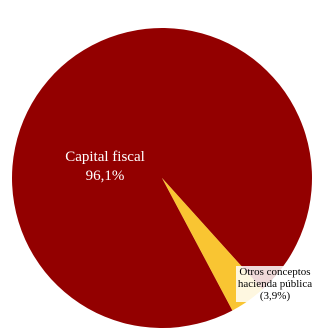 The width and height of the screenshot is (325, 328). What do you see at coordinates (275, 296) in the screenshot?
I see `value-label: (3,9%)` at bounding box center [275, 296].